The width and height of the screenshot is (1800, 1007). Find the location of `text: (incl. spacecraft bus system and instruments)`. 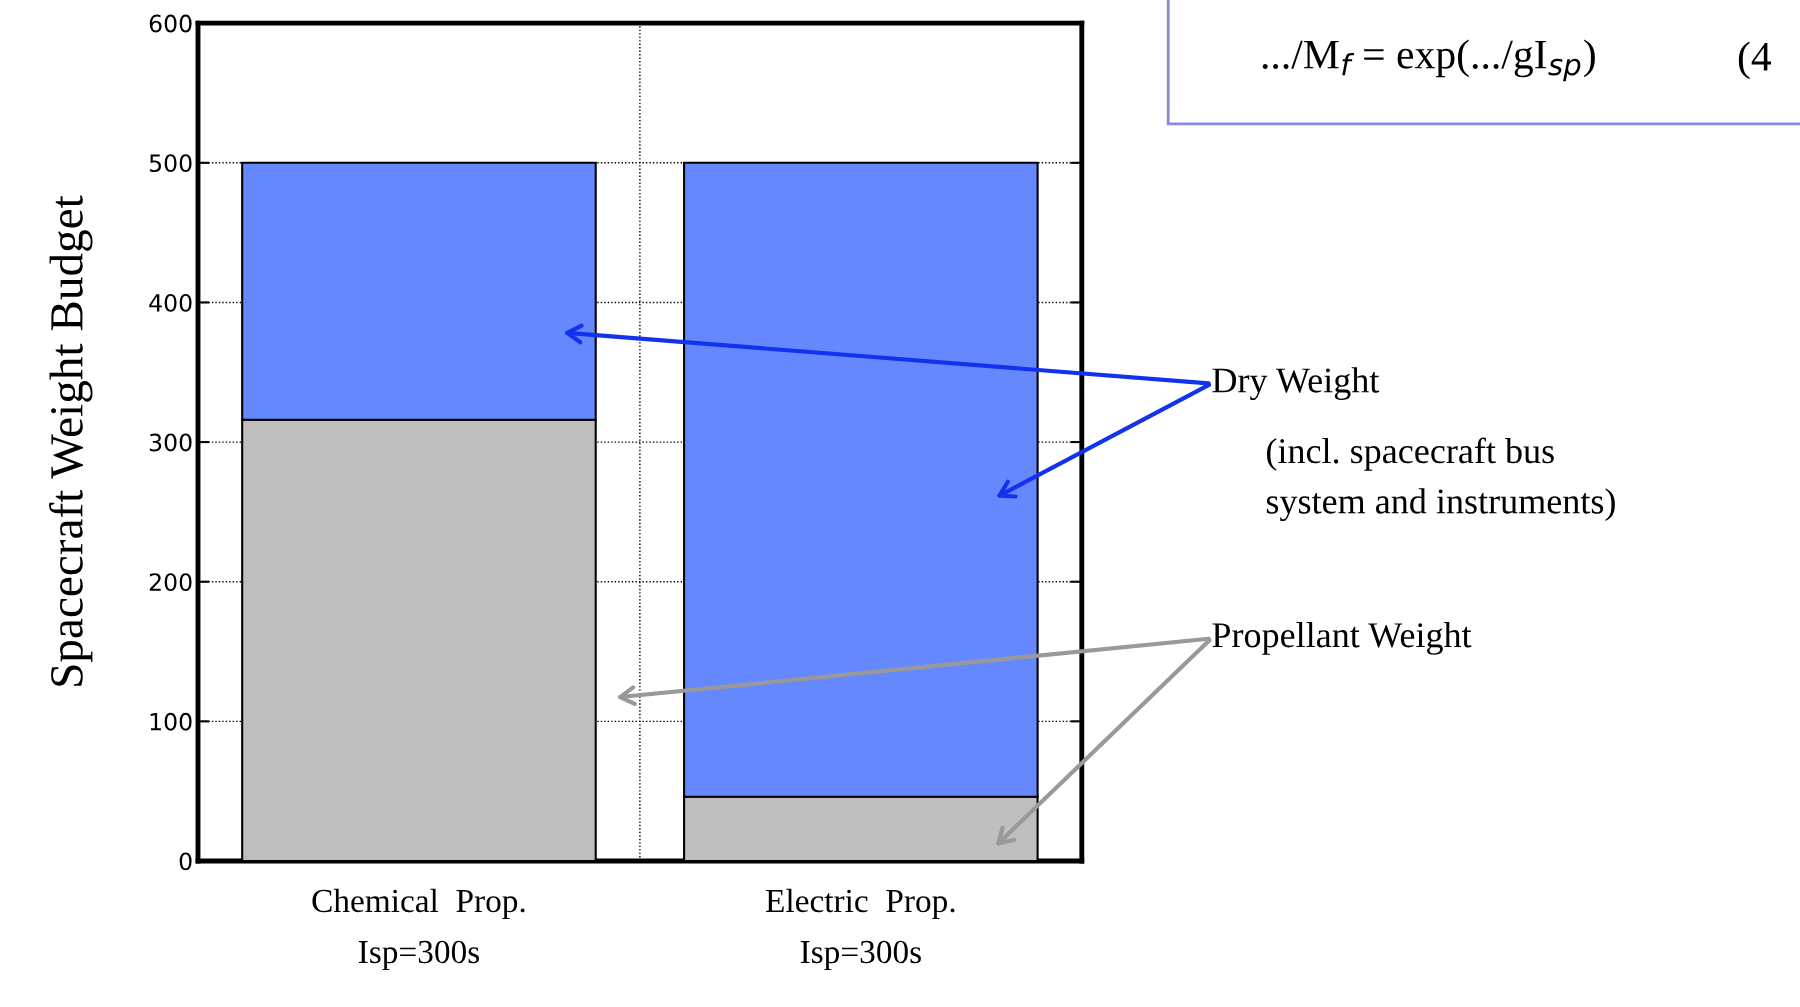

text: (incl. spacecraft bus system and instruments) is located at coordinates (1440, 479).